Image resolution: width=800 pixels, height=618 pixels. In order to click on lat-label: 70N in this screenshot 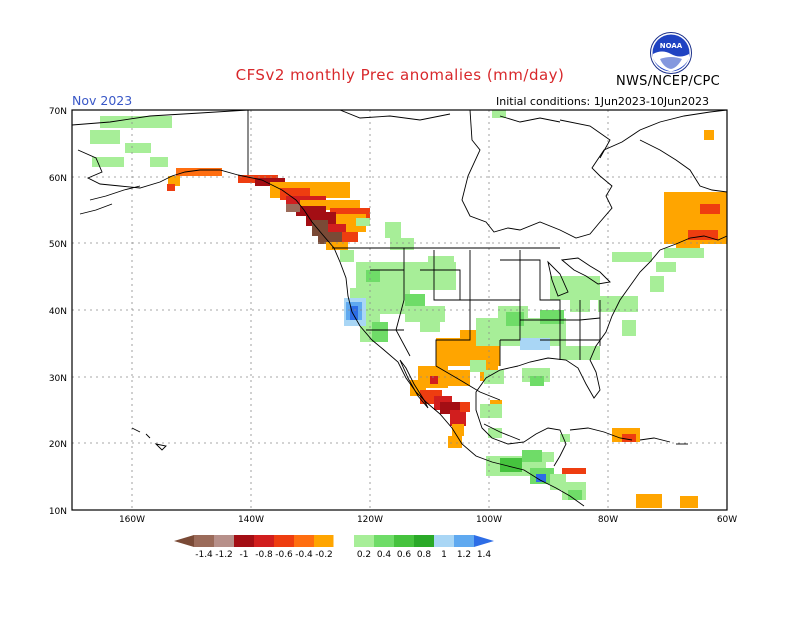, I will do `click(58, 112)`.